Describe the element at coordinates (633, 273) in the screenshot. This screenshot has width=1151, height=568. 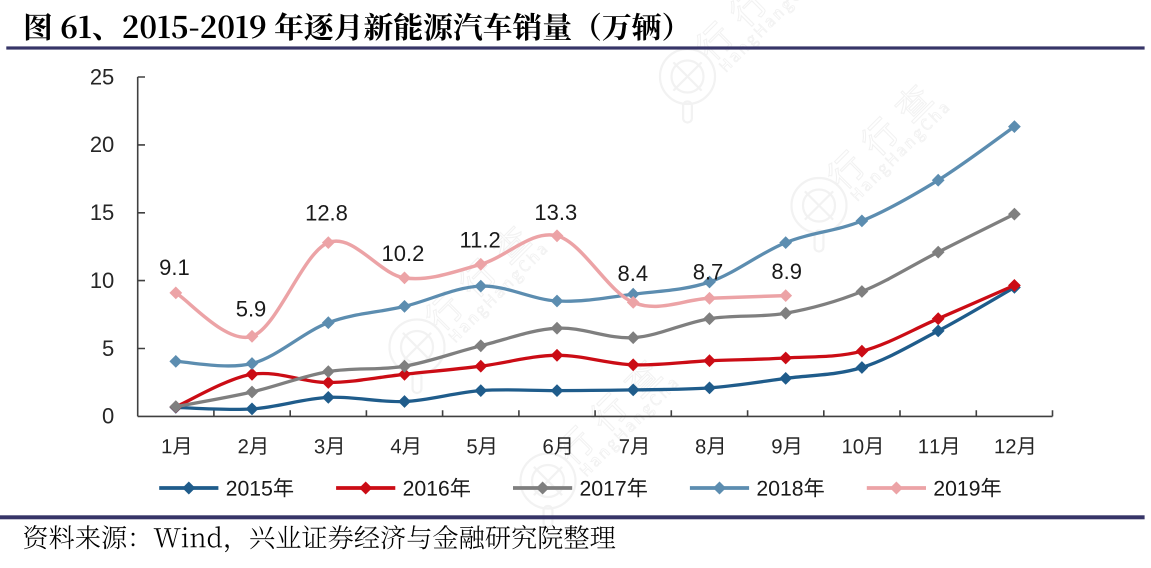
I see `svg-text: 8.4` at that location.